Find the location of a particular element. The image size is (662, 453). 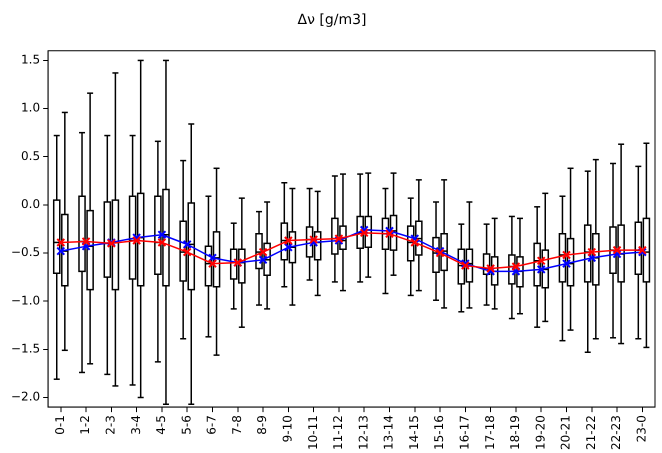

x-tick-label: 2-3 is located at coordinates (110, 425).